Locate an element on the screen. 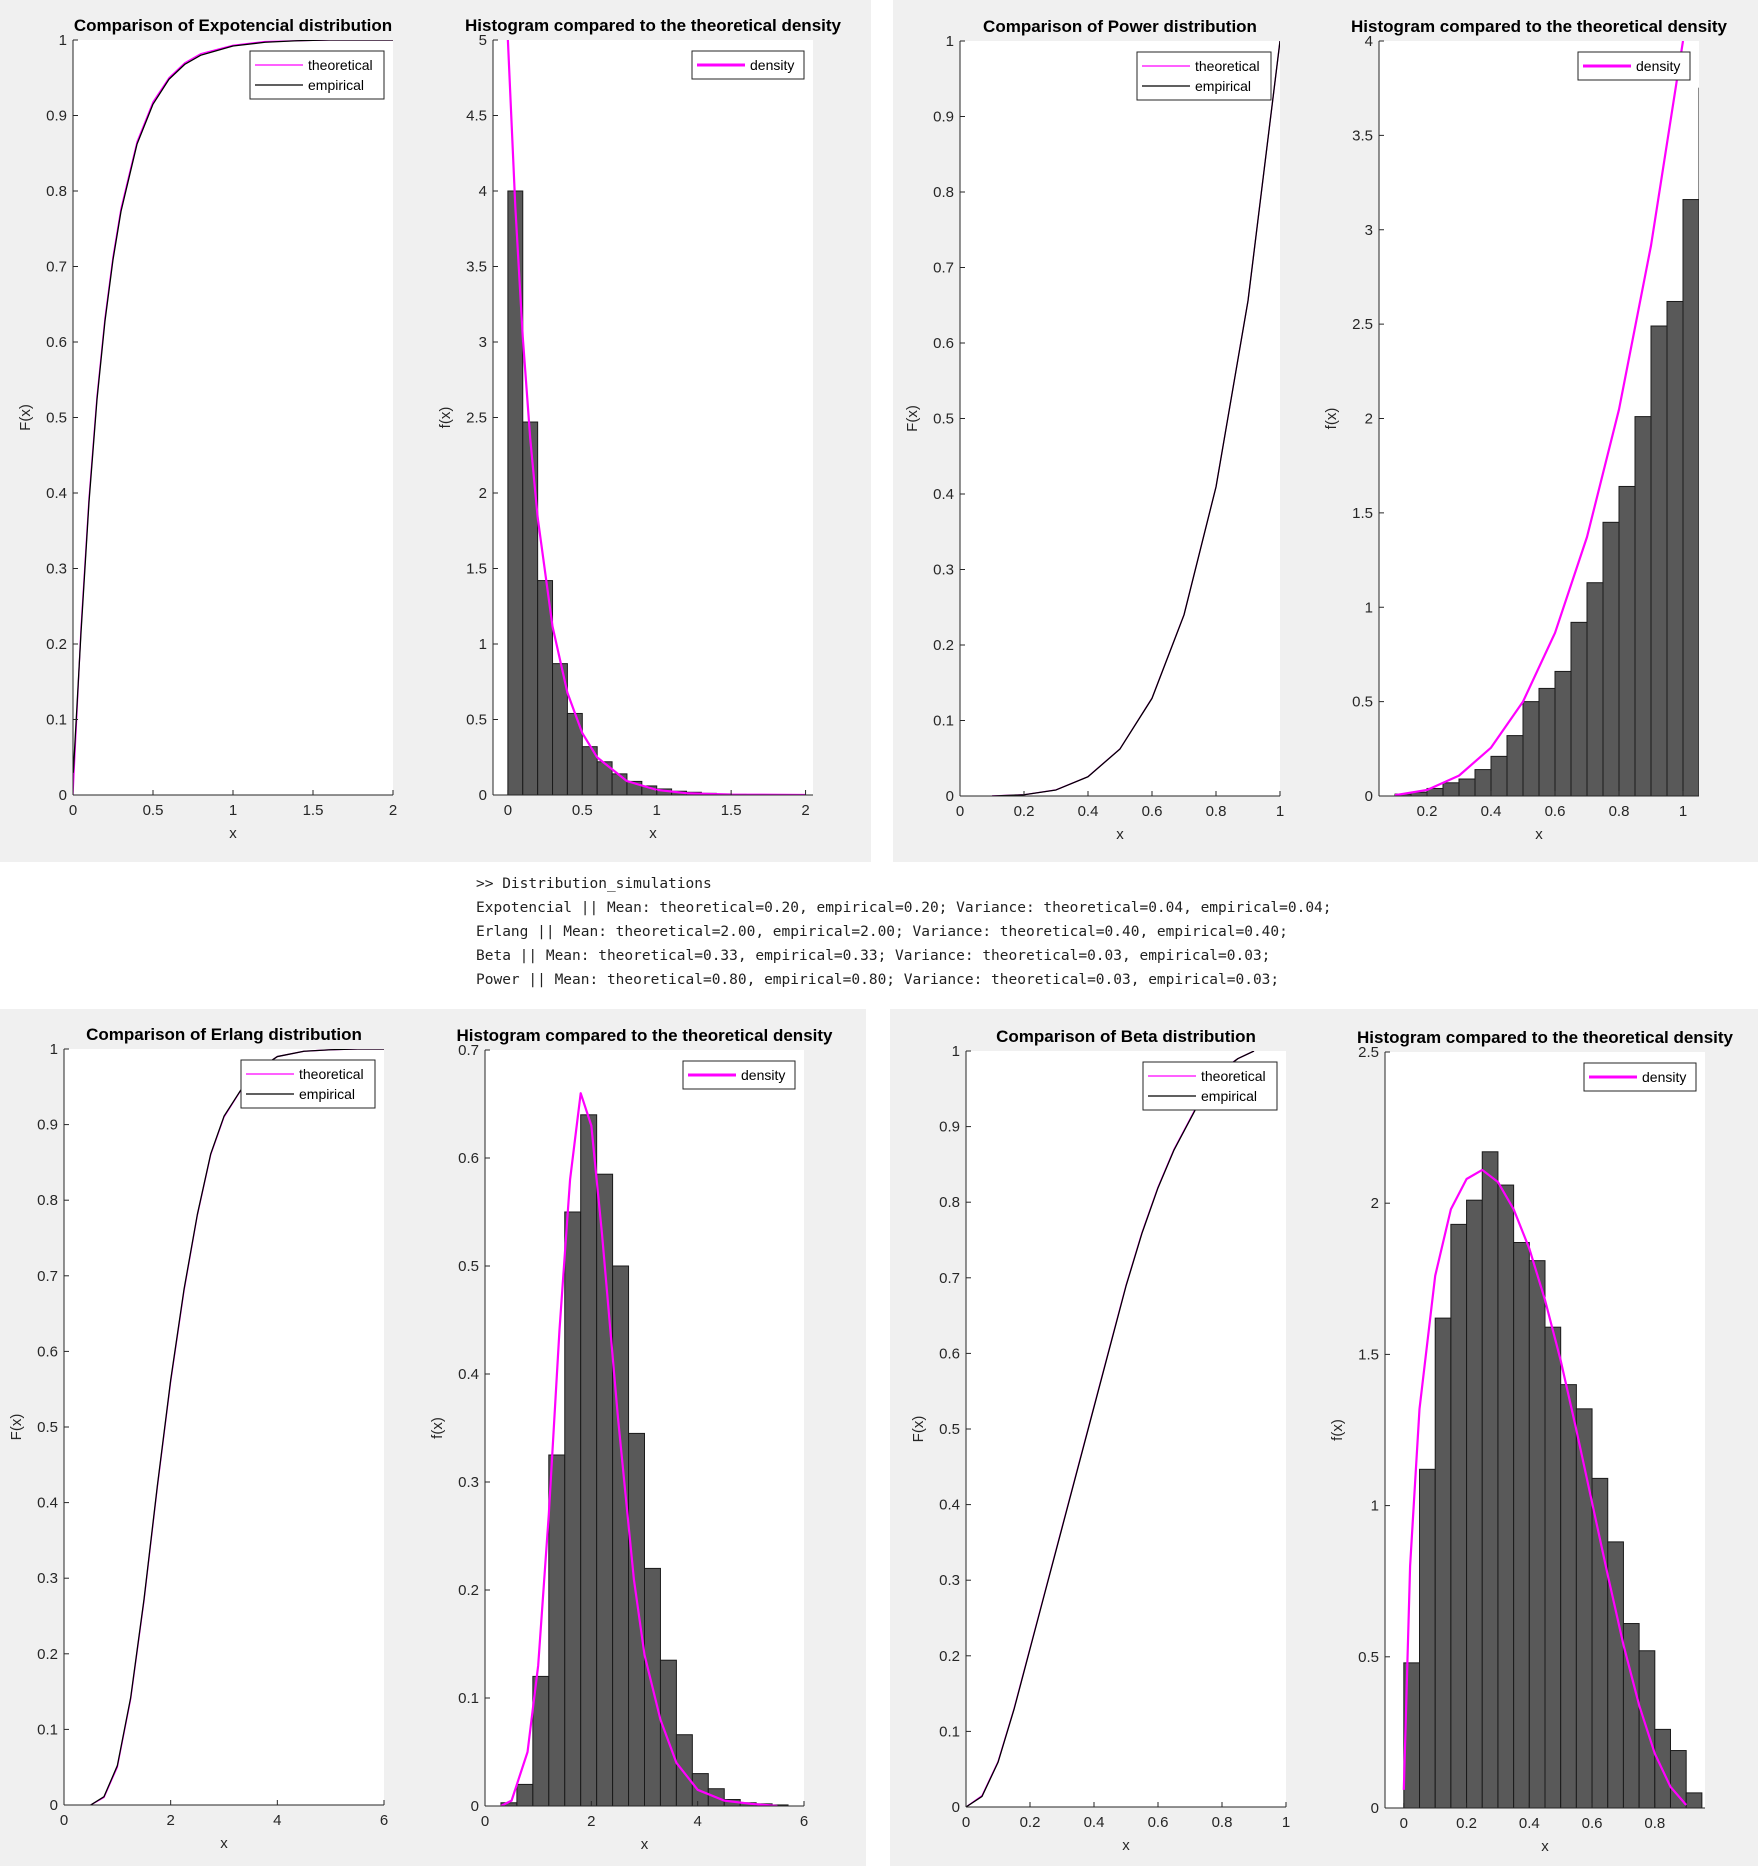  chart-title: Comparison of Beta distribution is located at coordinates (1126, 1036).